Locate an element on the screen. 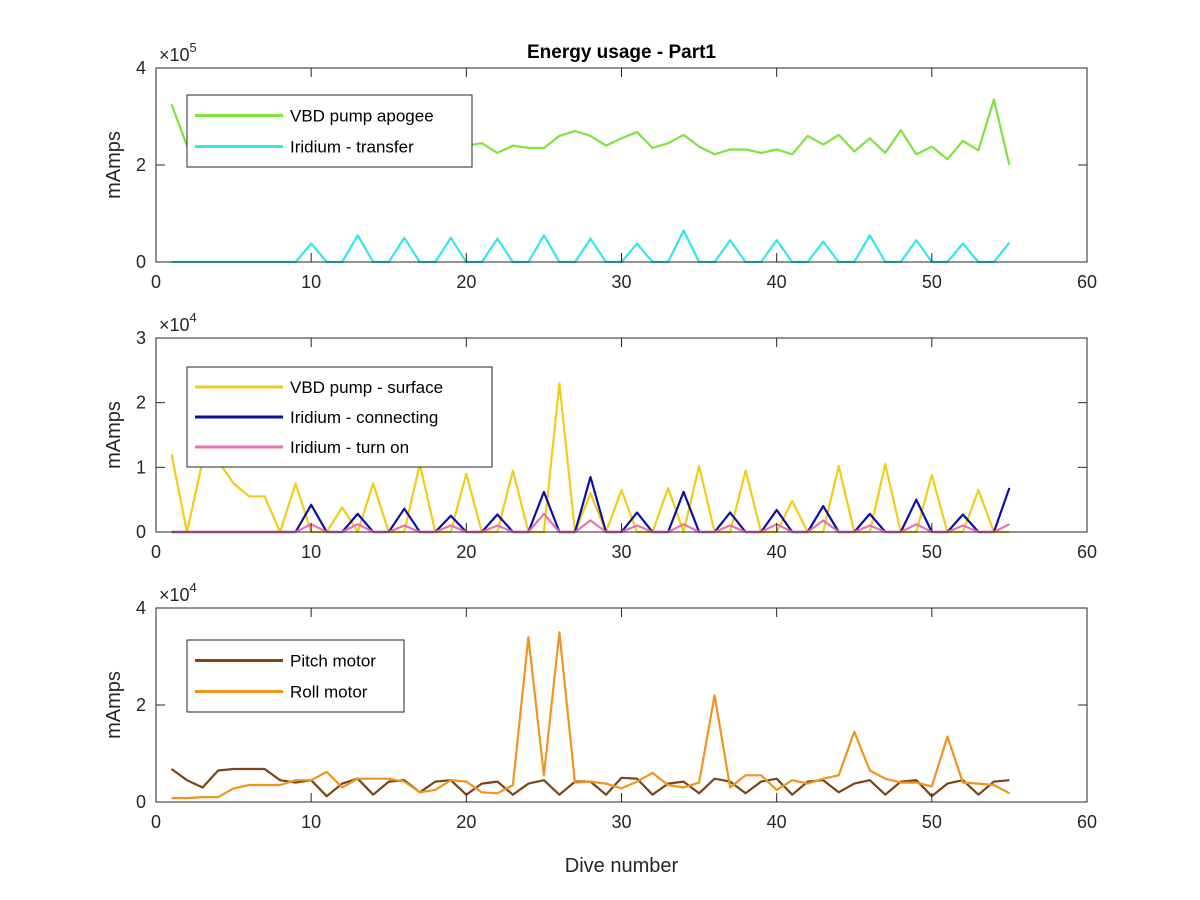 The image size is (1200, 900). series-line-iridium-transfer is located at coordinates (591, 246).